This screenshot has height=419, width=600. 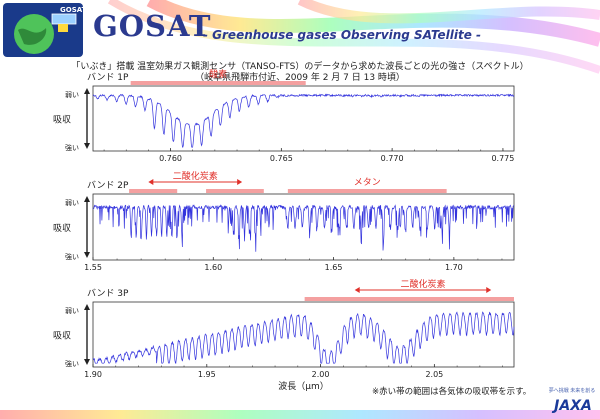 What do you see at coordinates (93, 267) in the screenshot?
I see `x-tick-label: 1.55` at bounding box center [93, 267].